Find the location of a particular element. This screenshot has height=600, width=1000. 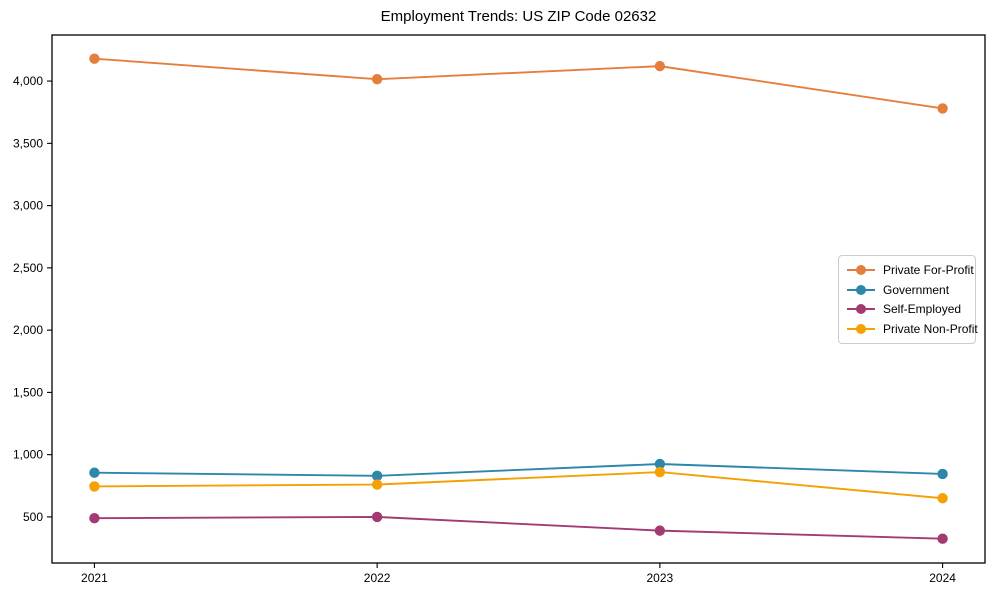

legend-label: Private For-Profit is located at coordinates (928, 269).